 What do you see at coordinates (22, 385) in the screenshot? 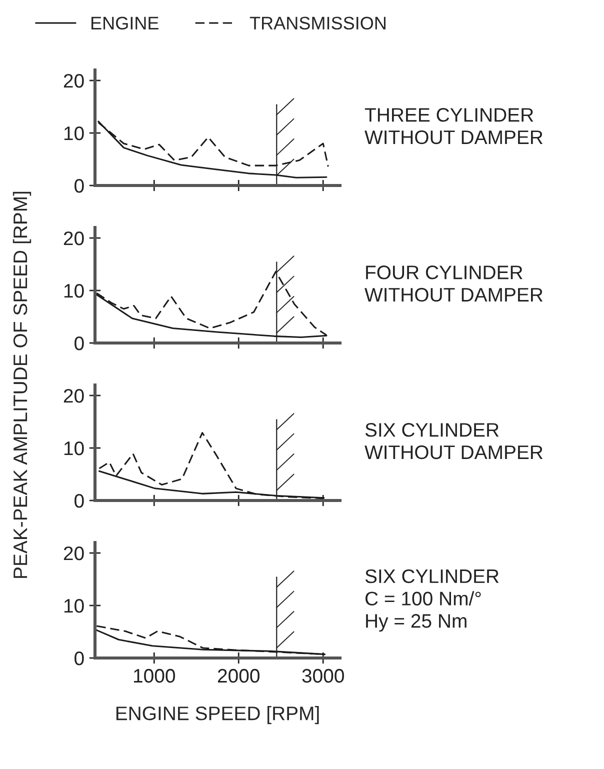
I see `y-axis-title: PEAK-PEAK AMPLITUDE OF SPEED [RPM]` at bounding box center [22, 385].